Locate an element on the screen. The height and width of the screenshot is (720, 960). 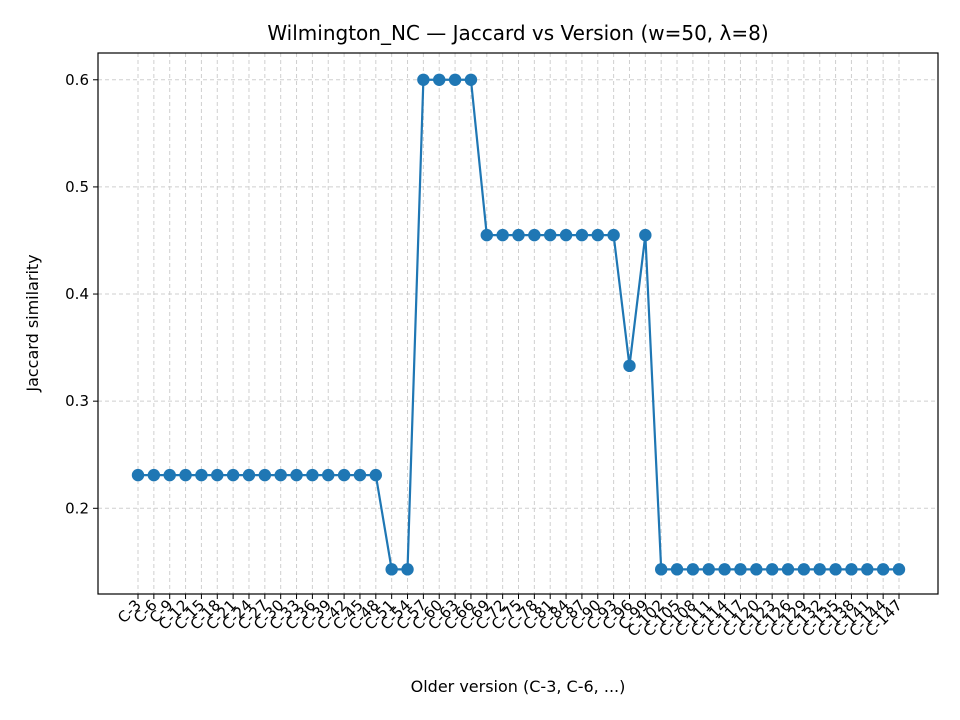
y-tick-label: 0.3 is located at coordinates (77, 401).